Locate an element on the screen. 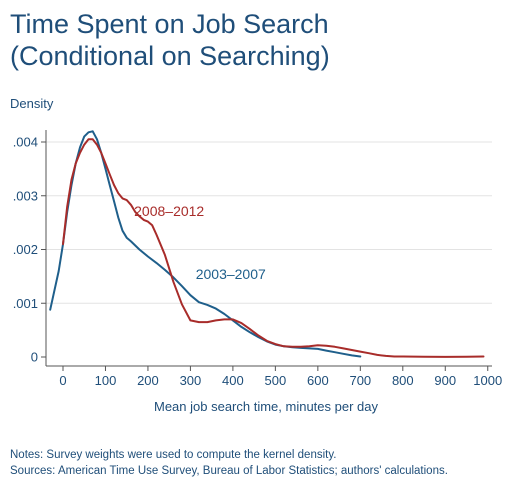 This screenshot has width=524, height=487. y-tick-label: .001 is located at coordinates (25, 303).